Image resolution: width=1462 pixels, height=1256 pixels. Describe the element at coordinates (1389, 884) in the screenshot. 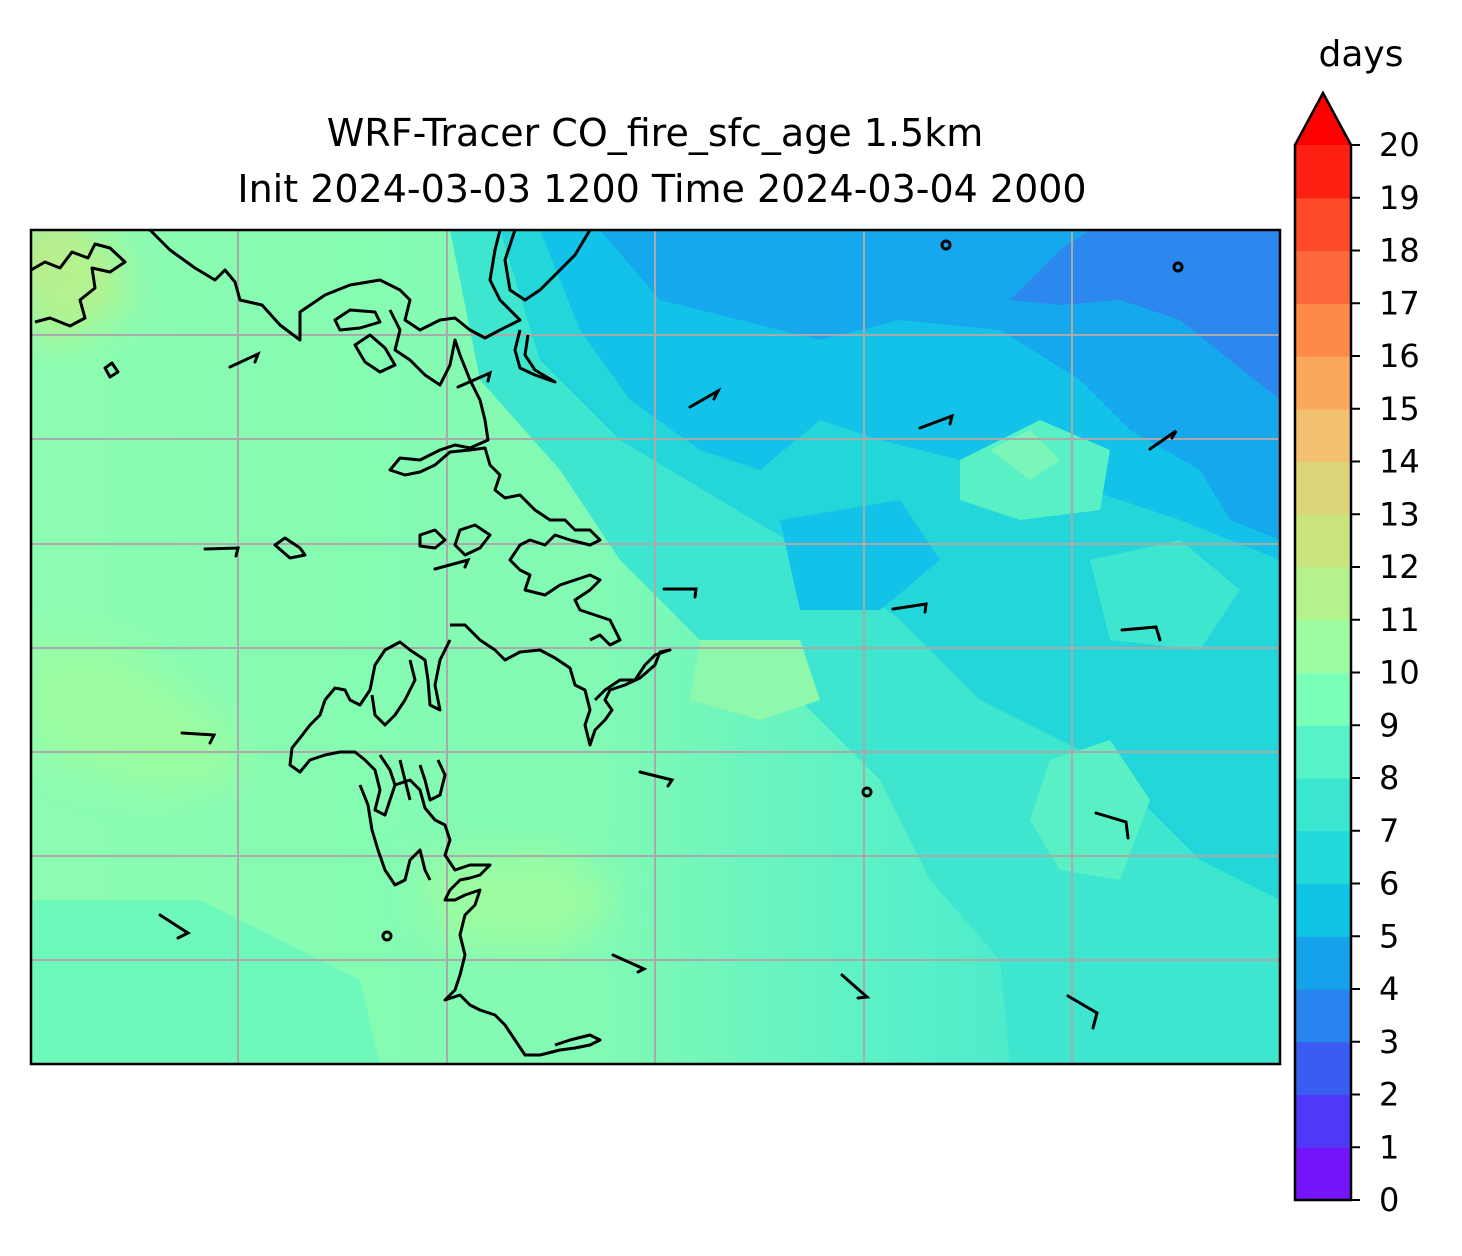

I see `colorbar-tick-label: 6` at that location.